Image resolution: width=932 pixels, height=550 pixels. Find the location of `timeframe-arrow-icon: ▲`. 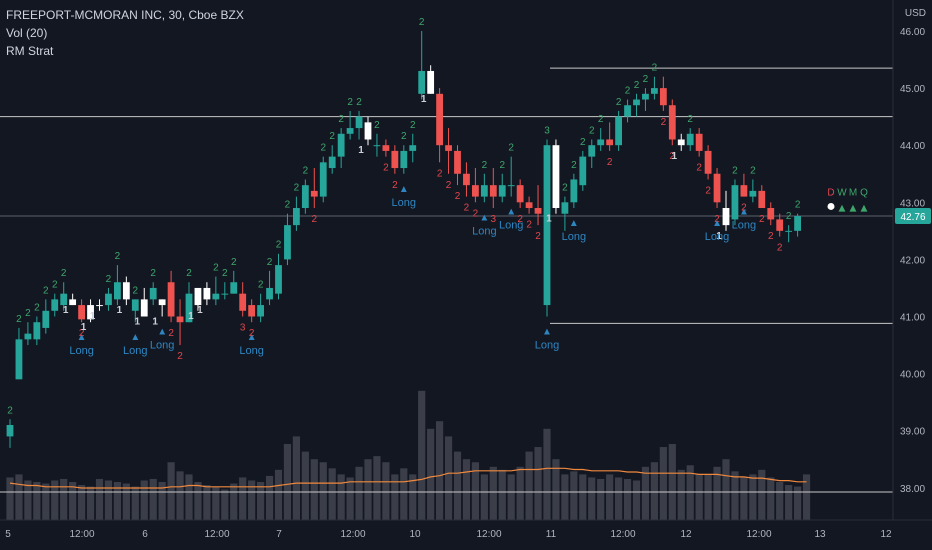

timeframe-arrow-icon: ▲ is located at coordinates (842, 208).